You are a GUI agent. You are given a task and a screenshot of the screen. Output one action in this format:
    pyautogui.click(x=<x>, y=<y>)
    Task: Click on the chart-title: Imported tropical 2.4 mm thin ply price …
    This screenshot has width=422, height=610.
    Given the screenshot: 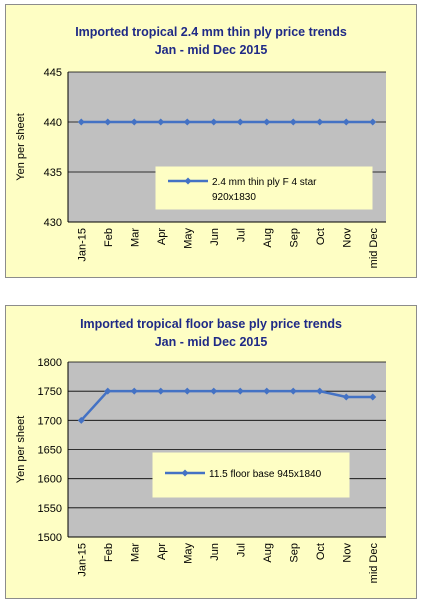 What is the action you would take?
    pyautogui.click(x=211, y=32)
    